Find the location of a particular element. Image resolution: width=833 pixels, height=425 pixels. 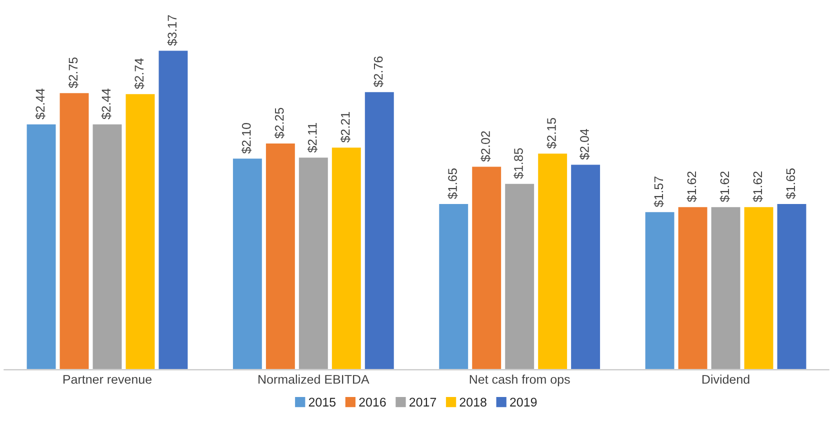

legend-label: 2017 is located at coordinates (422, 402).